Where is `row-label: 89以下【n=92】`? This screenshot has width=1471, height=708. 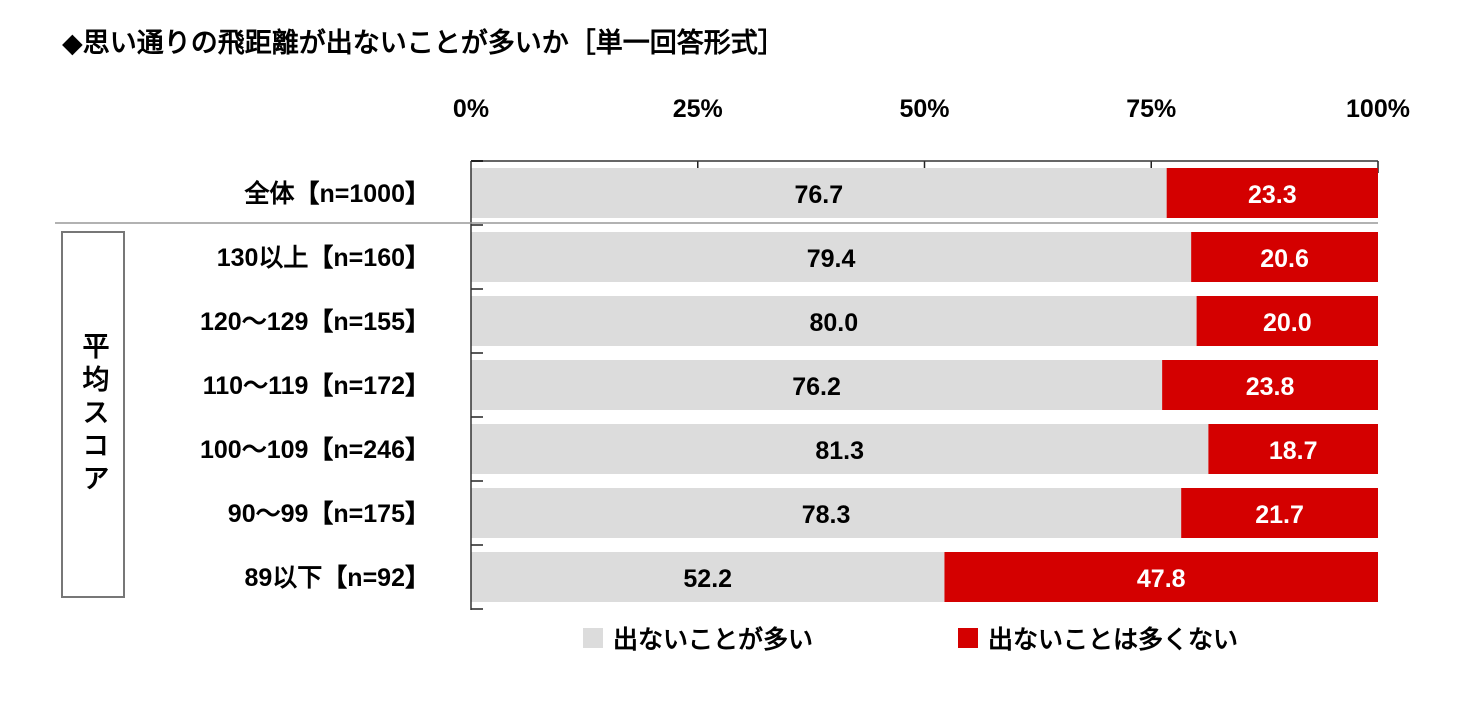
row-label: 89以下【n=92】 is located at coordinates (338, 578).